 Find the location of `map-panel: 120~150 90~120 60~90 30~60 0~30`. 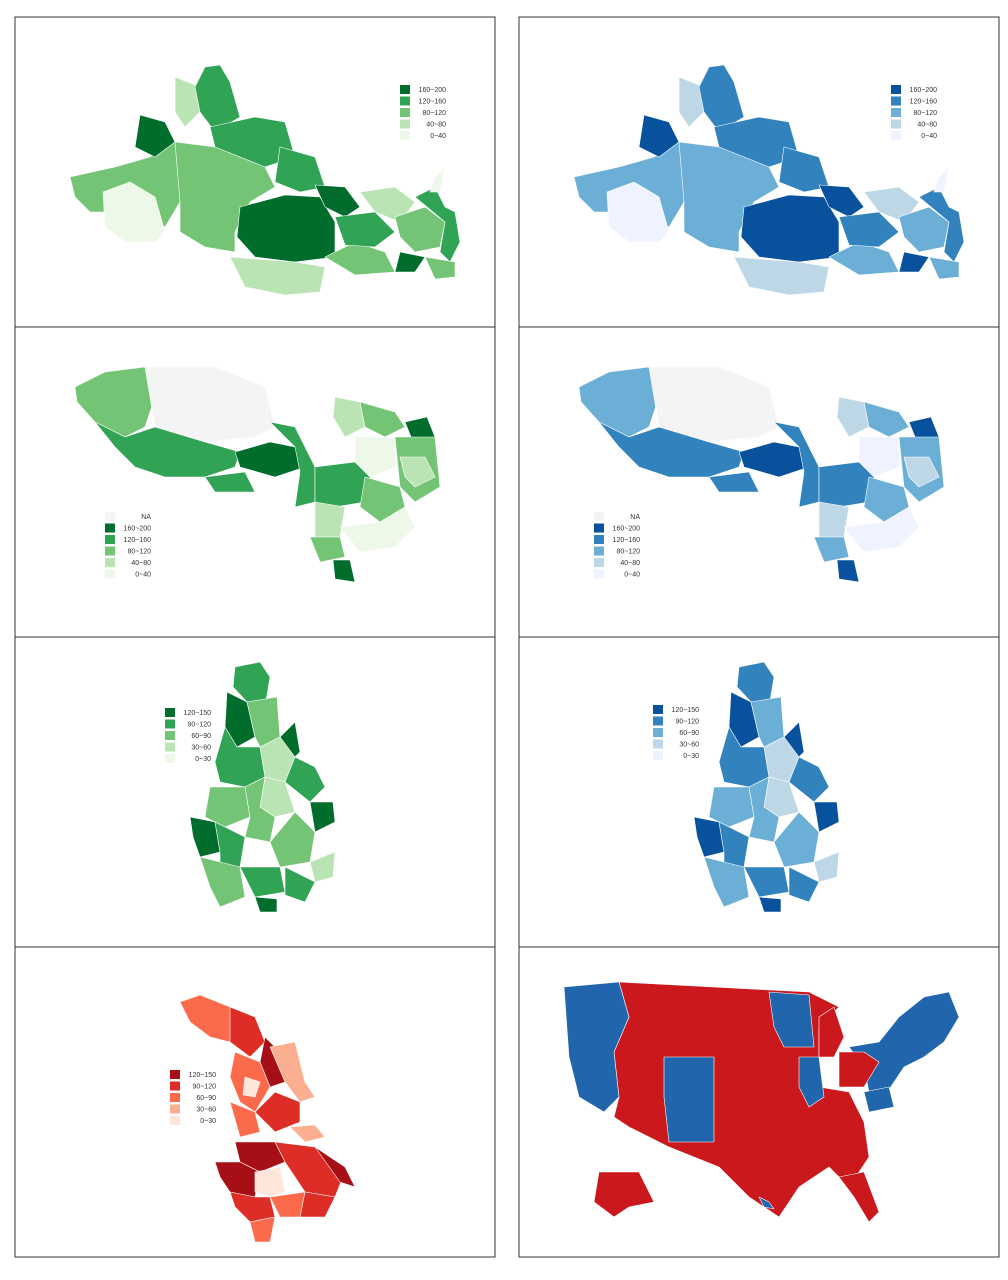

map-panel: 120~150 90~120 60~90 30~60 0~30 is located at coordinates (255, 792).